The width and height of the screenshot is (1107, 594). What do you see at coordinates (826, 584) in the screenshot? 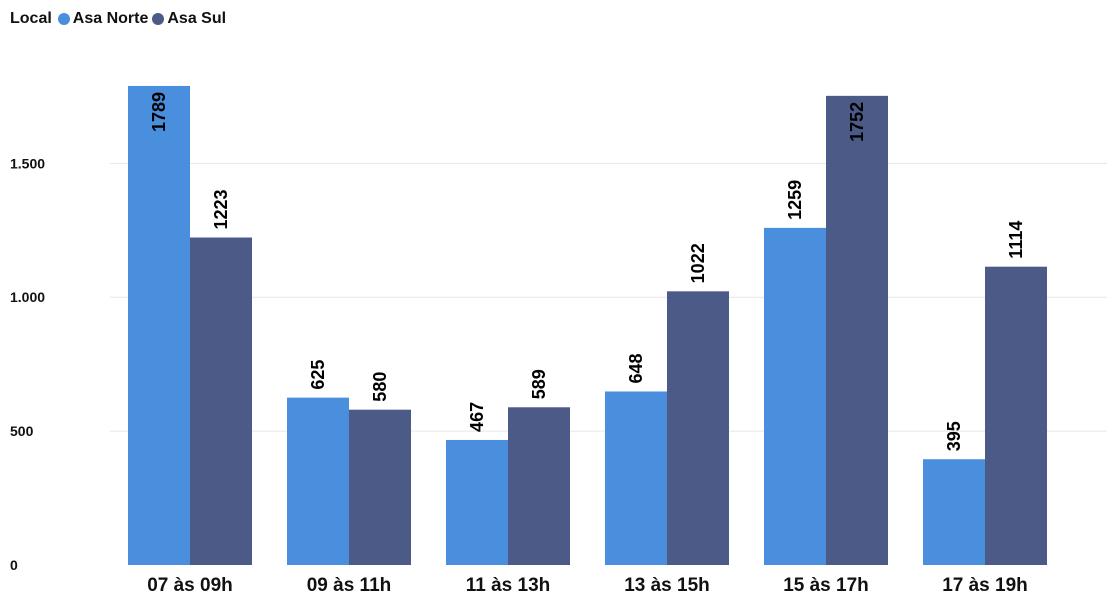
I see `x-tick-label: 15 às 17h` at bounding box center [826, 584].